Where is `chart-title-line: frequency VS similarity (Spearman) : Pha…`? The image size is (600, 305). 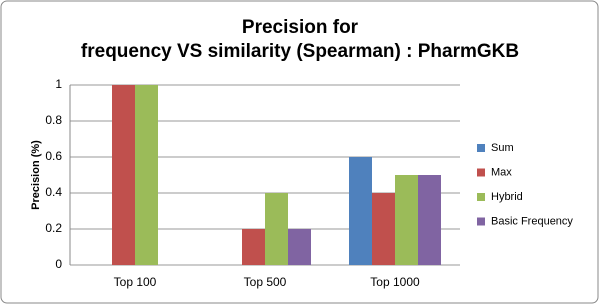 chart-title-line: frequency VS similarity (Spearman) : Pha… is located at coordinates (300, 51).